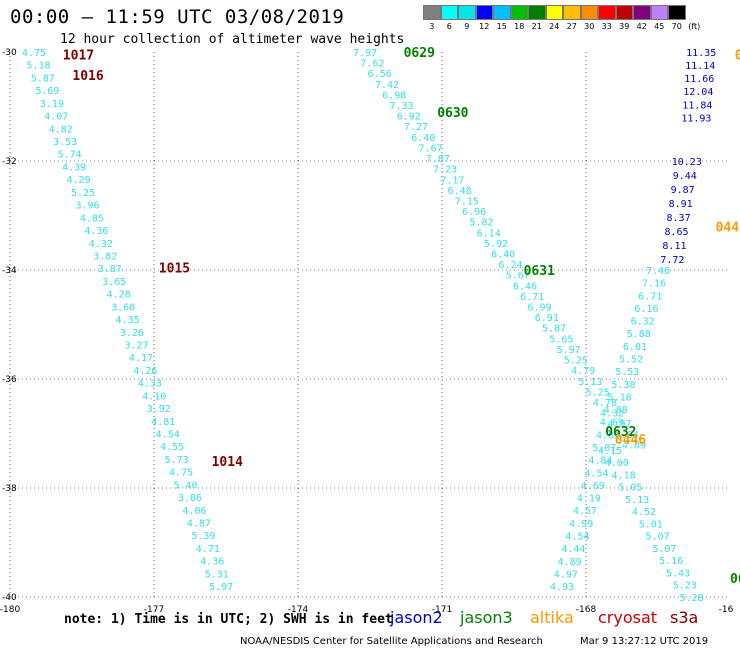 Image resolution: width=740 pixels, height=650 pixels. What do you see at coordinates (9, 380) in the screenshot?
I see `y-tick-label: -36` at bounding box center [9, 380].